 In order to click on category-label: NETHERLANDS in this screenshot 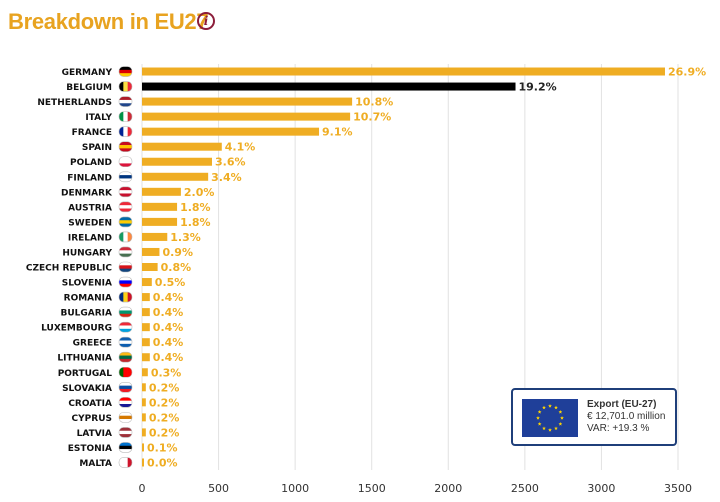, I will do `click(74, 103)`.